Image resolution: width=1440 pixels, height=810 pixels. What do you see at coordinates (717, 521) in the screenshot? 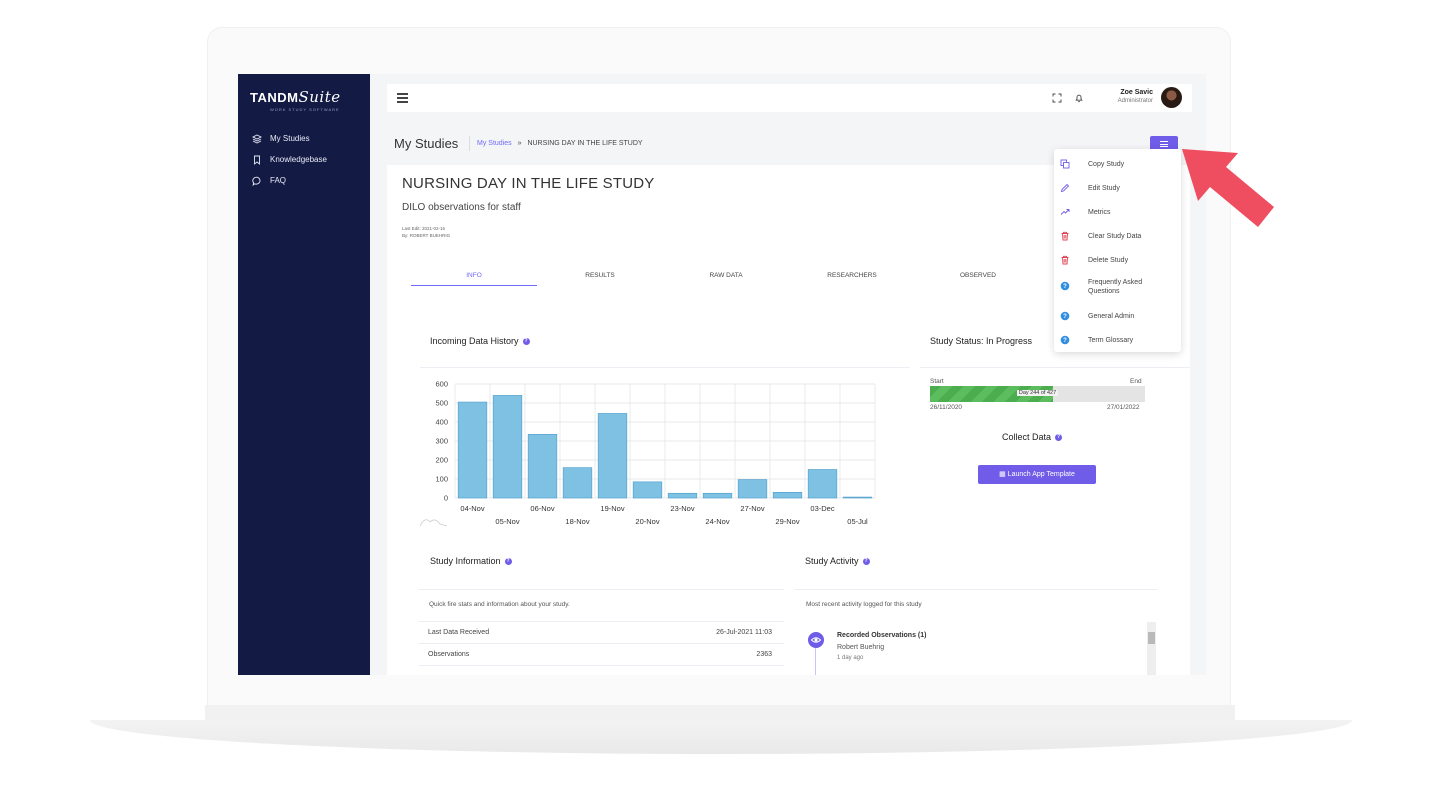
I see `x-tick-label: 24-Nov` at bounding box center [717, 521].